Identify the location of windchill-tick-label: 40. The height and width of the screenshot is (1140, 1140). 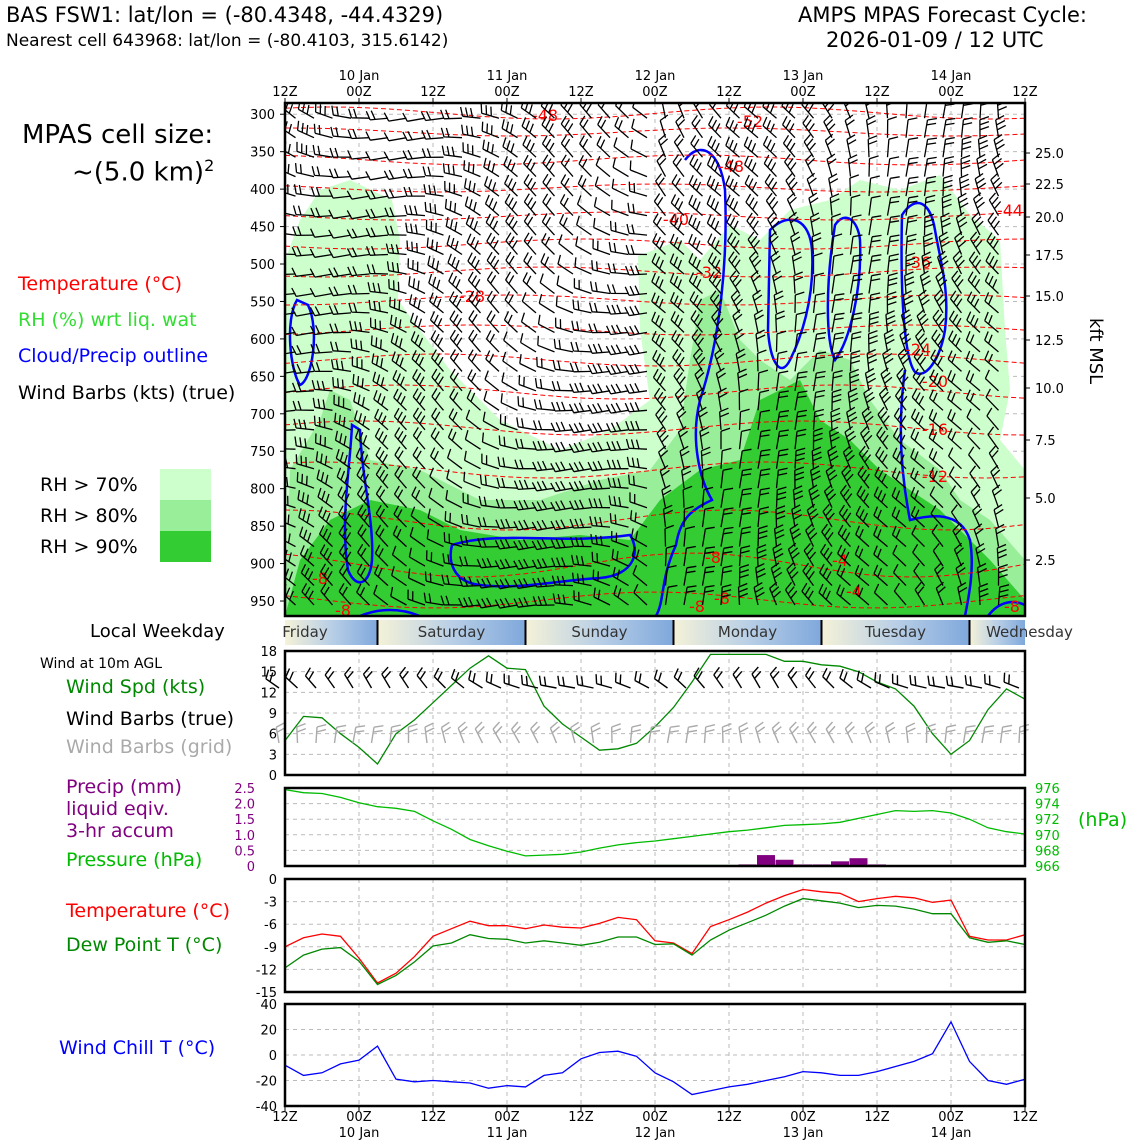
(268, 1005).